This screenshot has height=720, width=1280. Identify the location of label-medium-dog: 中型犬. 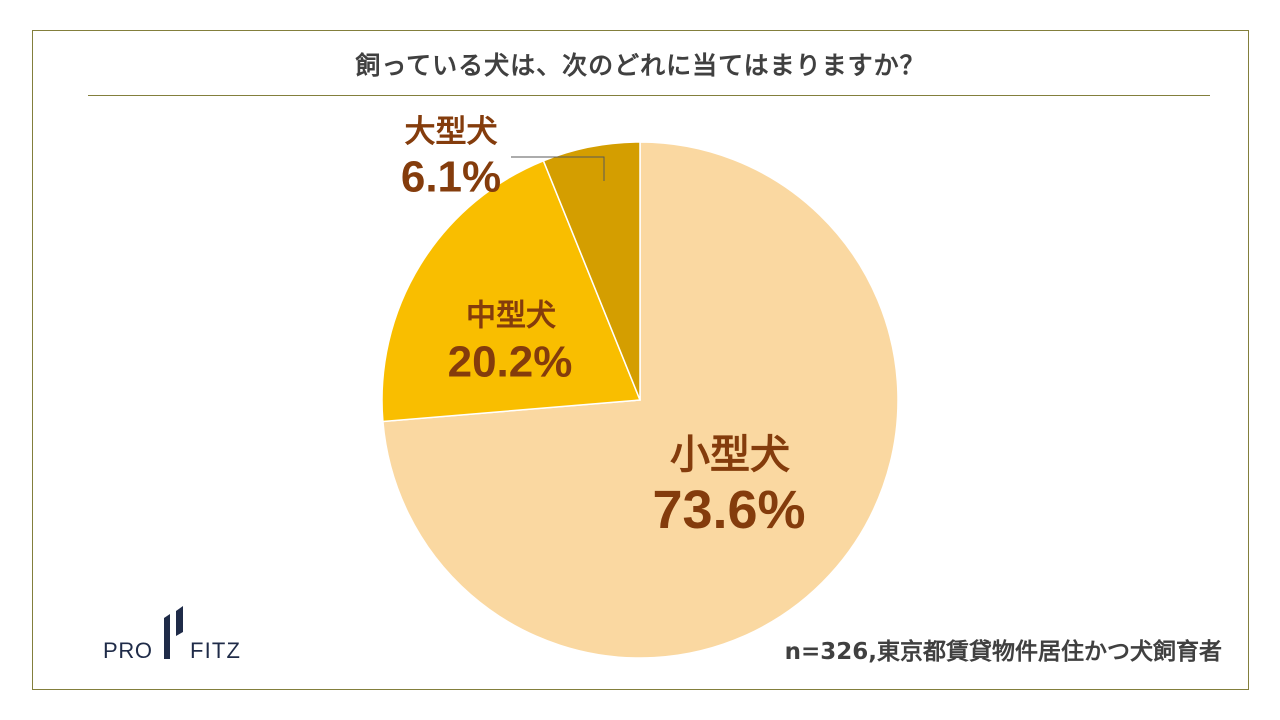
(511, 316).